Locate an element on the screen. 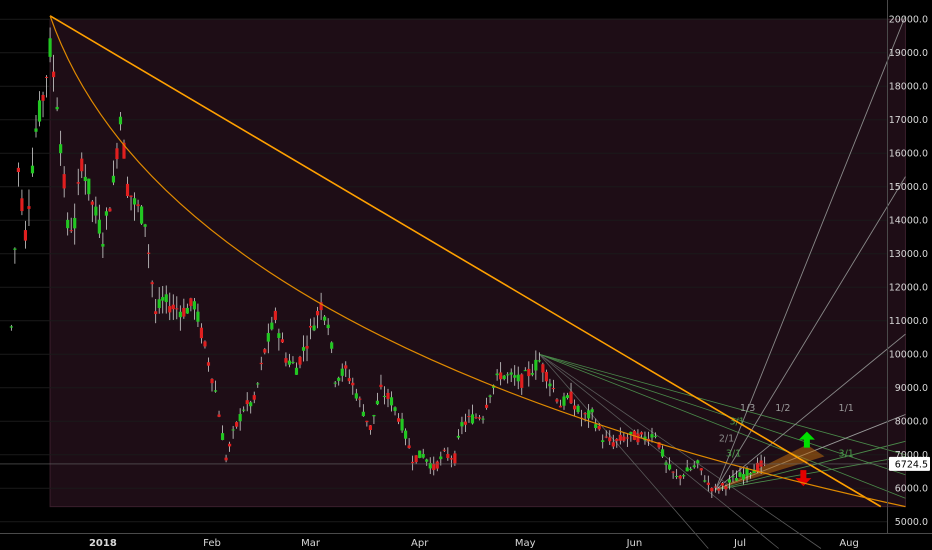  fan-label: 1/1 is located at coordinates (846, 408).